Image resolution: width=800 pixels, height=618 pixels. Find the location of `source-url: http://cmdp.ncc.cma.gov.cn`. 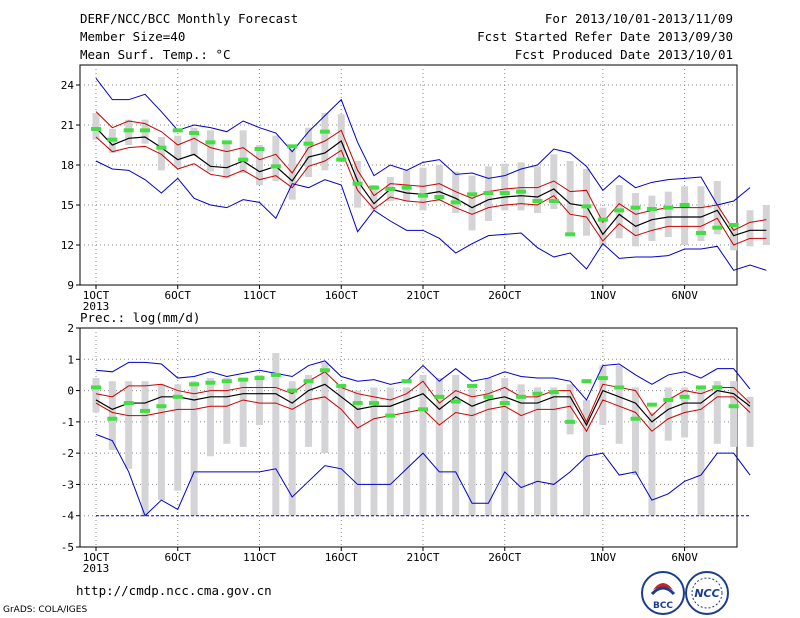

source-url: http://cmdp.ncc.cma.gov.cn is located at coordinates (174, 590).